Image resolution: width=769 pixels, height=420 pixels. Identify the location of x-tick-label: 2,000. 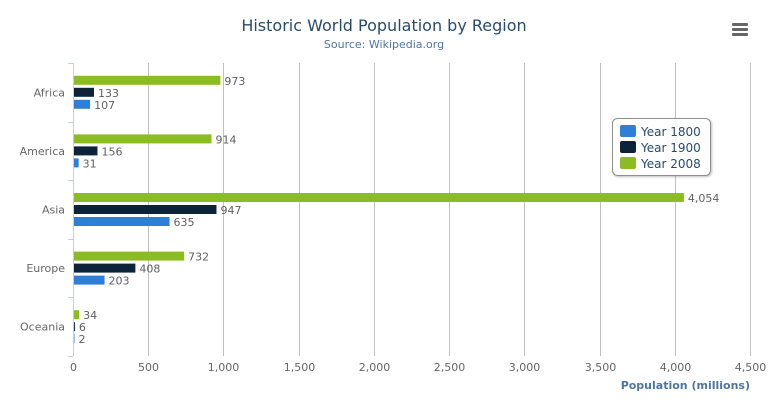
(375, 367).